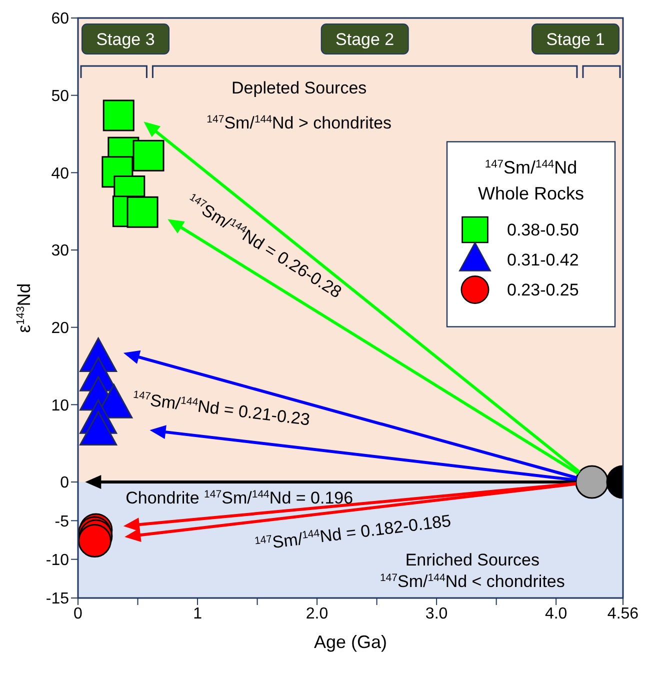 This screenshot has width=663, height=675. Describe the element at coordinates (78, 613) in the screenshot. I see `x-tick-label: 0` at that location.